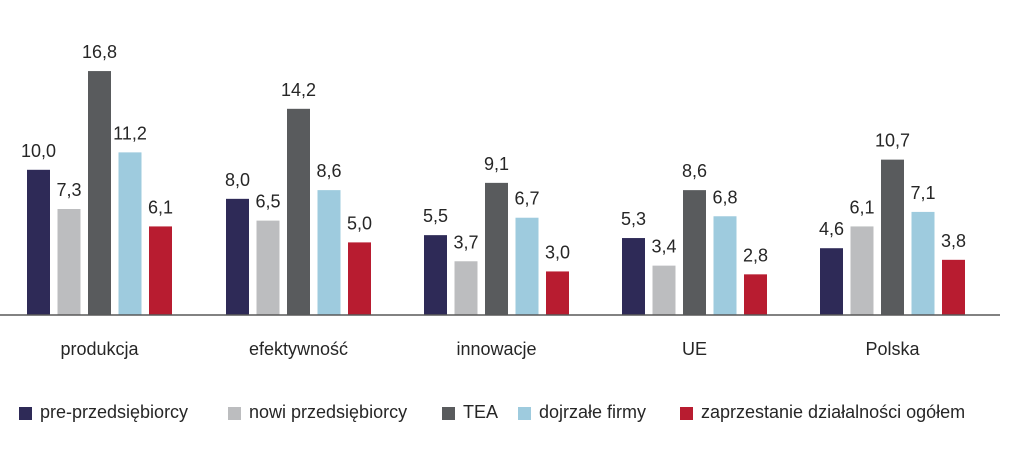 This screenshot has width=1023, height=463. What do you see at coordinates (69, 262) in the screenshot?
I see `bar-produkcja-nowi-przedsiebiorcy` at bounding box center [69, 262].